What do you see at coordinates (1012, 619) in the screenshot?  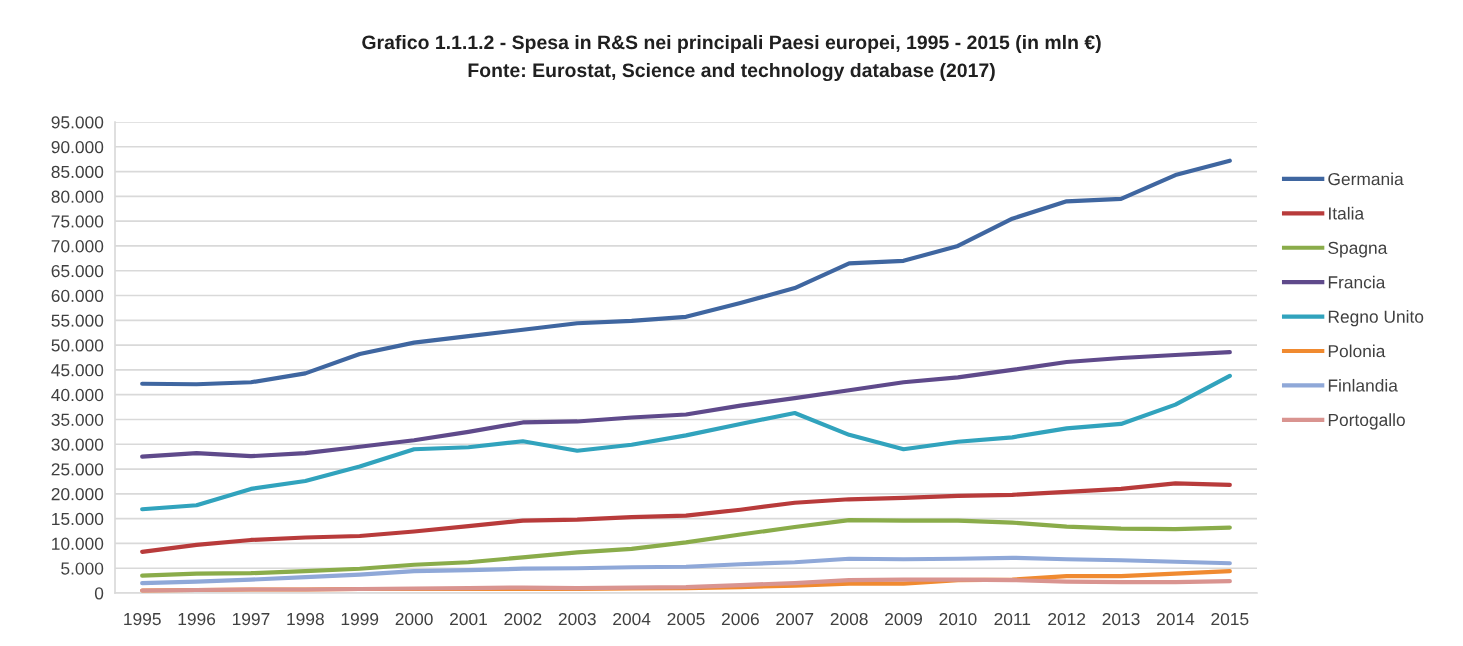 I see `x-tick-label: 2011` at bounding box center [1012, 619].